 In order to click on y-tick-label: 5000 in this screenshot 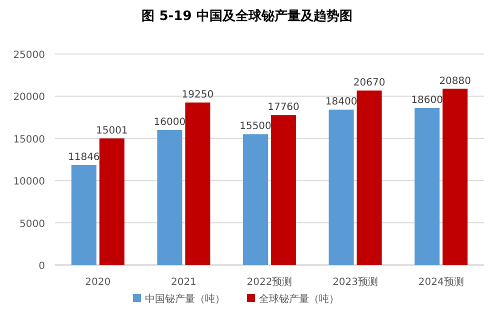, I will do `click(32, 224)`.